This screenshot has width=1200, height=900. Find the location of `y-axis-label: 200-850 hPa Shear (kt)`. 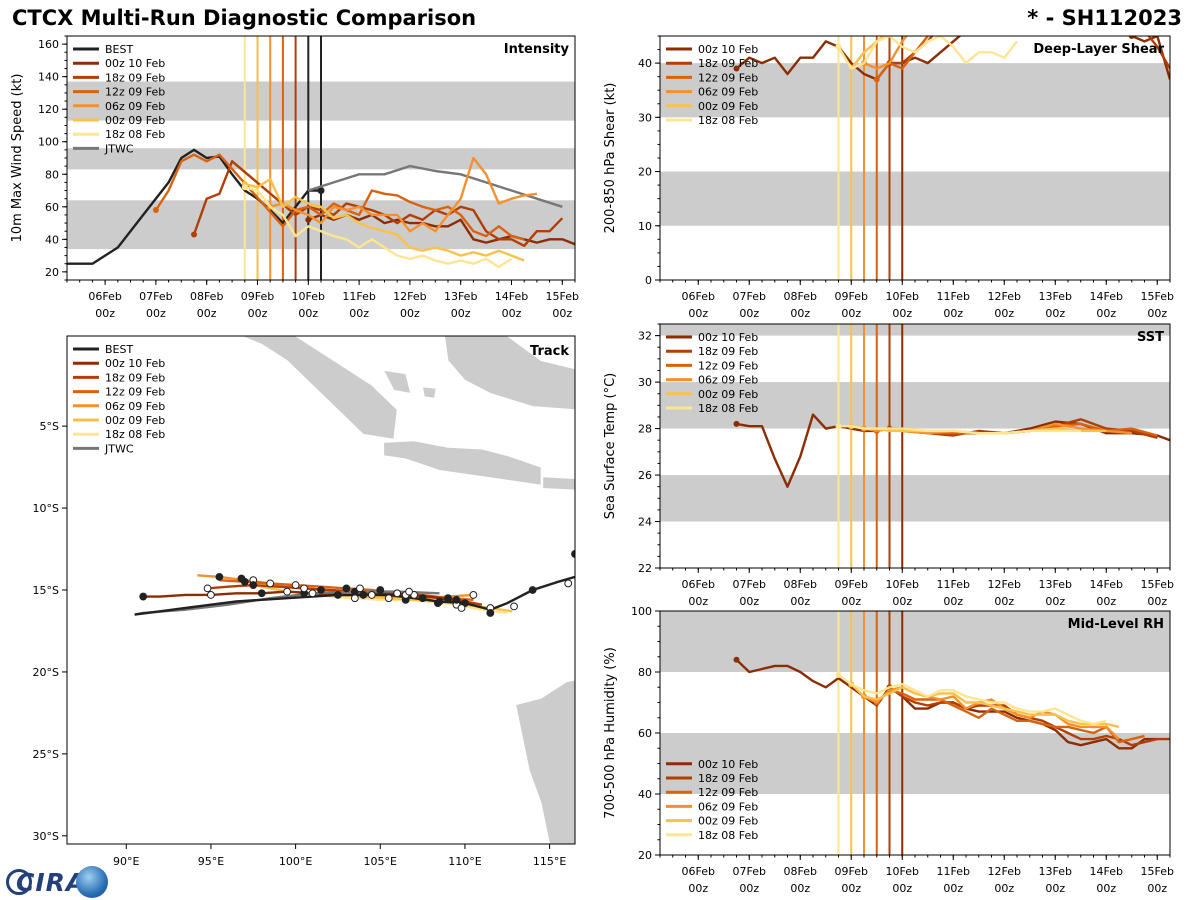

y-axis-label: 200-850 hPa Shear (kt) is located at coordinates (610, 158).